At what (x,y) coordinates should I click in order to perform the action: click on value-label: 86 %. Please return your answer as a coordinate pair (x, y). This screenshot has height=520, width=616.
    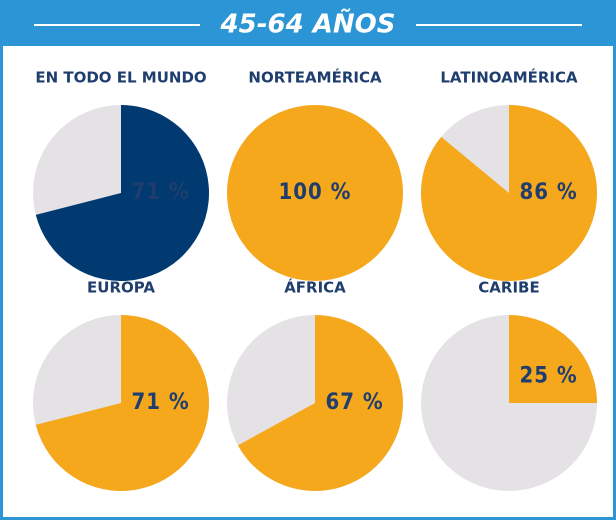
    Looking at the image, I should click on (548, 192).